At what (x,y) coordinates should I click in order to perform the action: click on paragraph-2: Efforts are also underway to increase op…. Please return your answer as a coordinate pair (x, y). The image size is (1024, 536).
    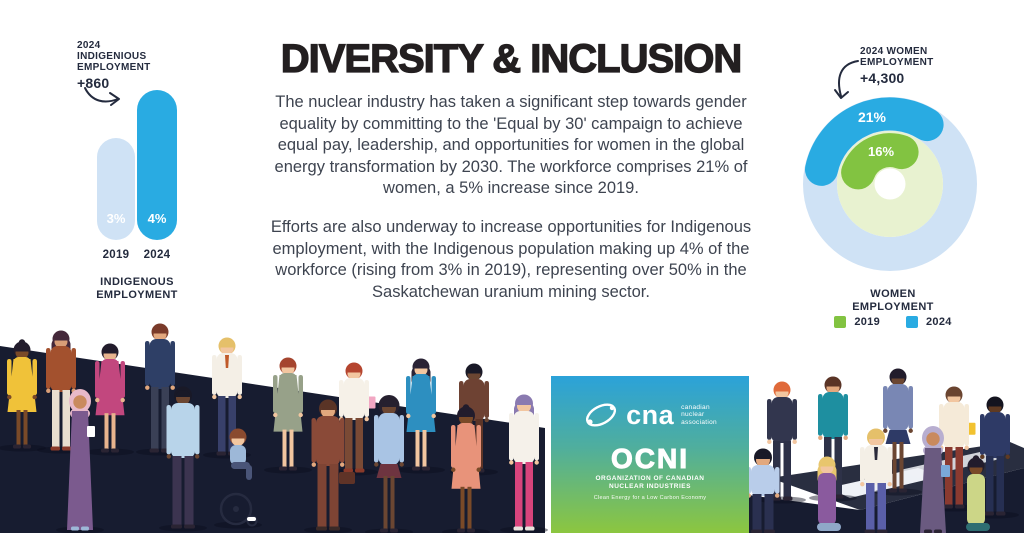
    Looking at the image, I should click on (511, 259).